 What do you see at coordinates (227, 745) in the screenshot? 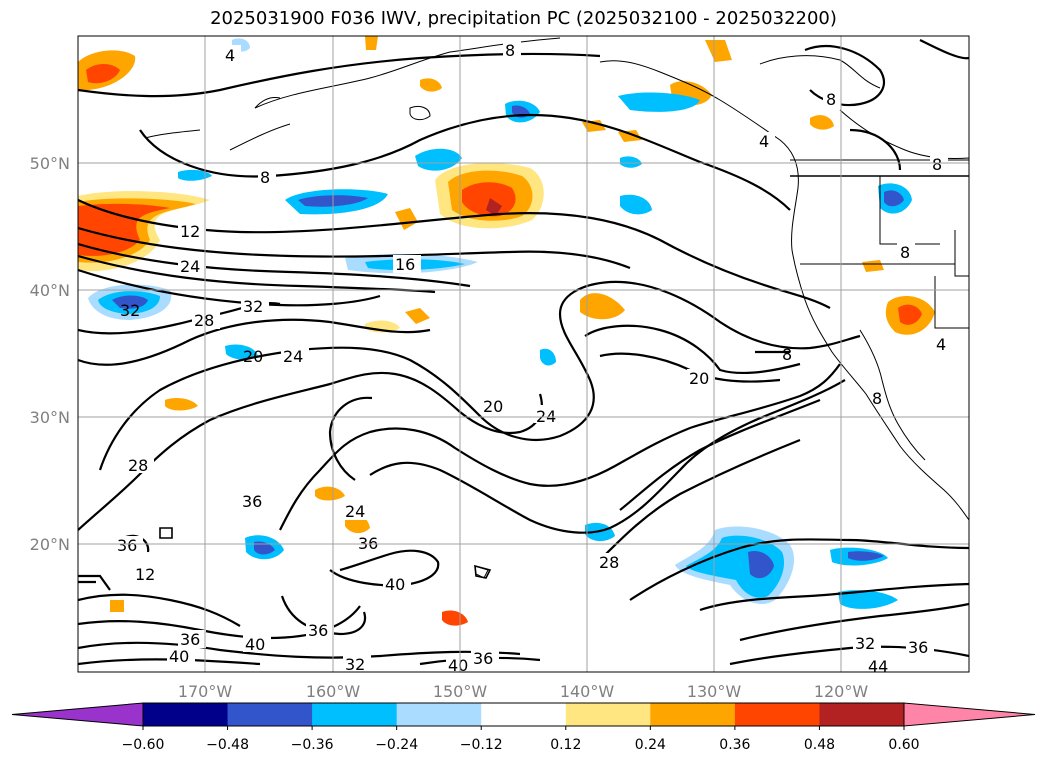
I see `colorbar-tick-label: −0.48` at bounding box center [227, 745].